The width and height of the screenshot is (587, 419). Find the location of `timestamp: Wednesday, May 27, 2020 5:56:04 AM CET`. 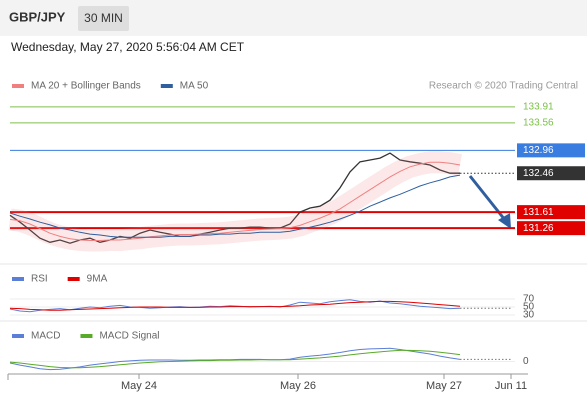

timestamp: Wednesday, May 27, 2020 5:56:04 AM CET is located at coordinates (128, 47).